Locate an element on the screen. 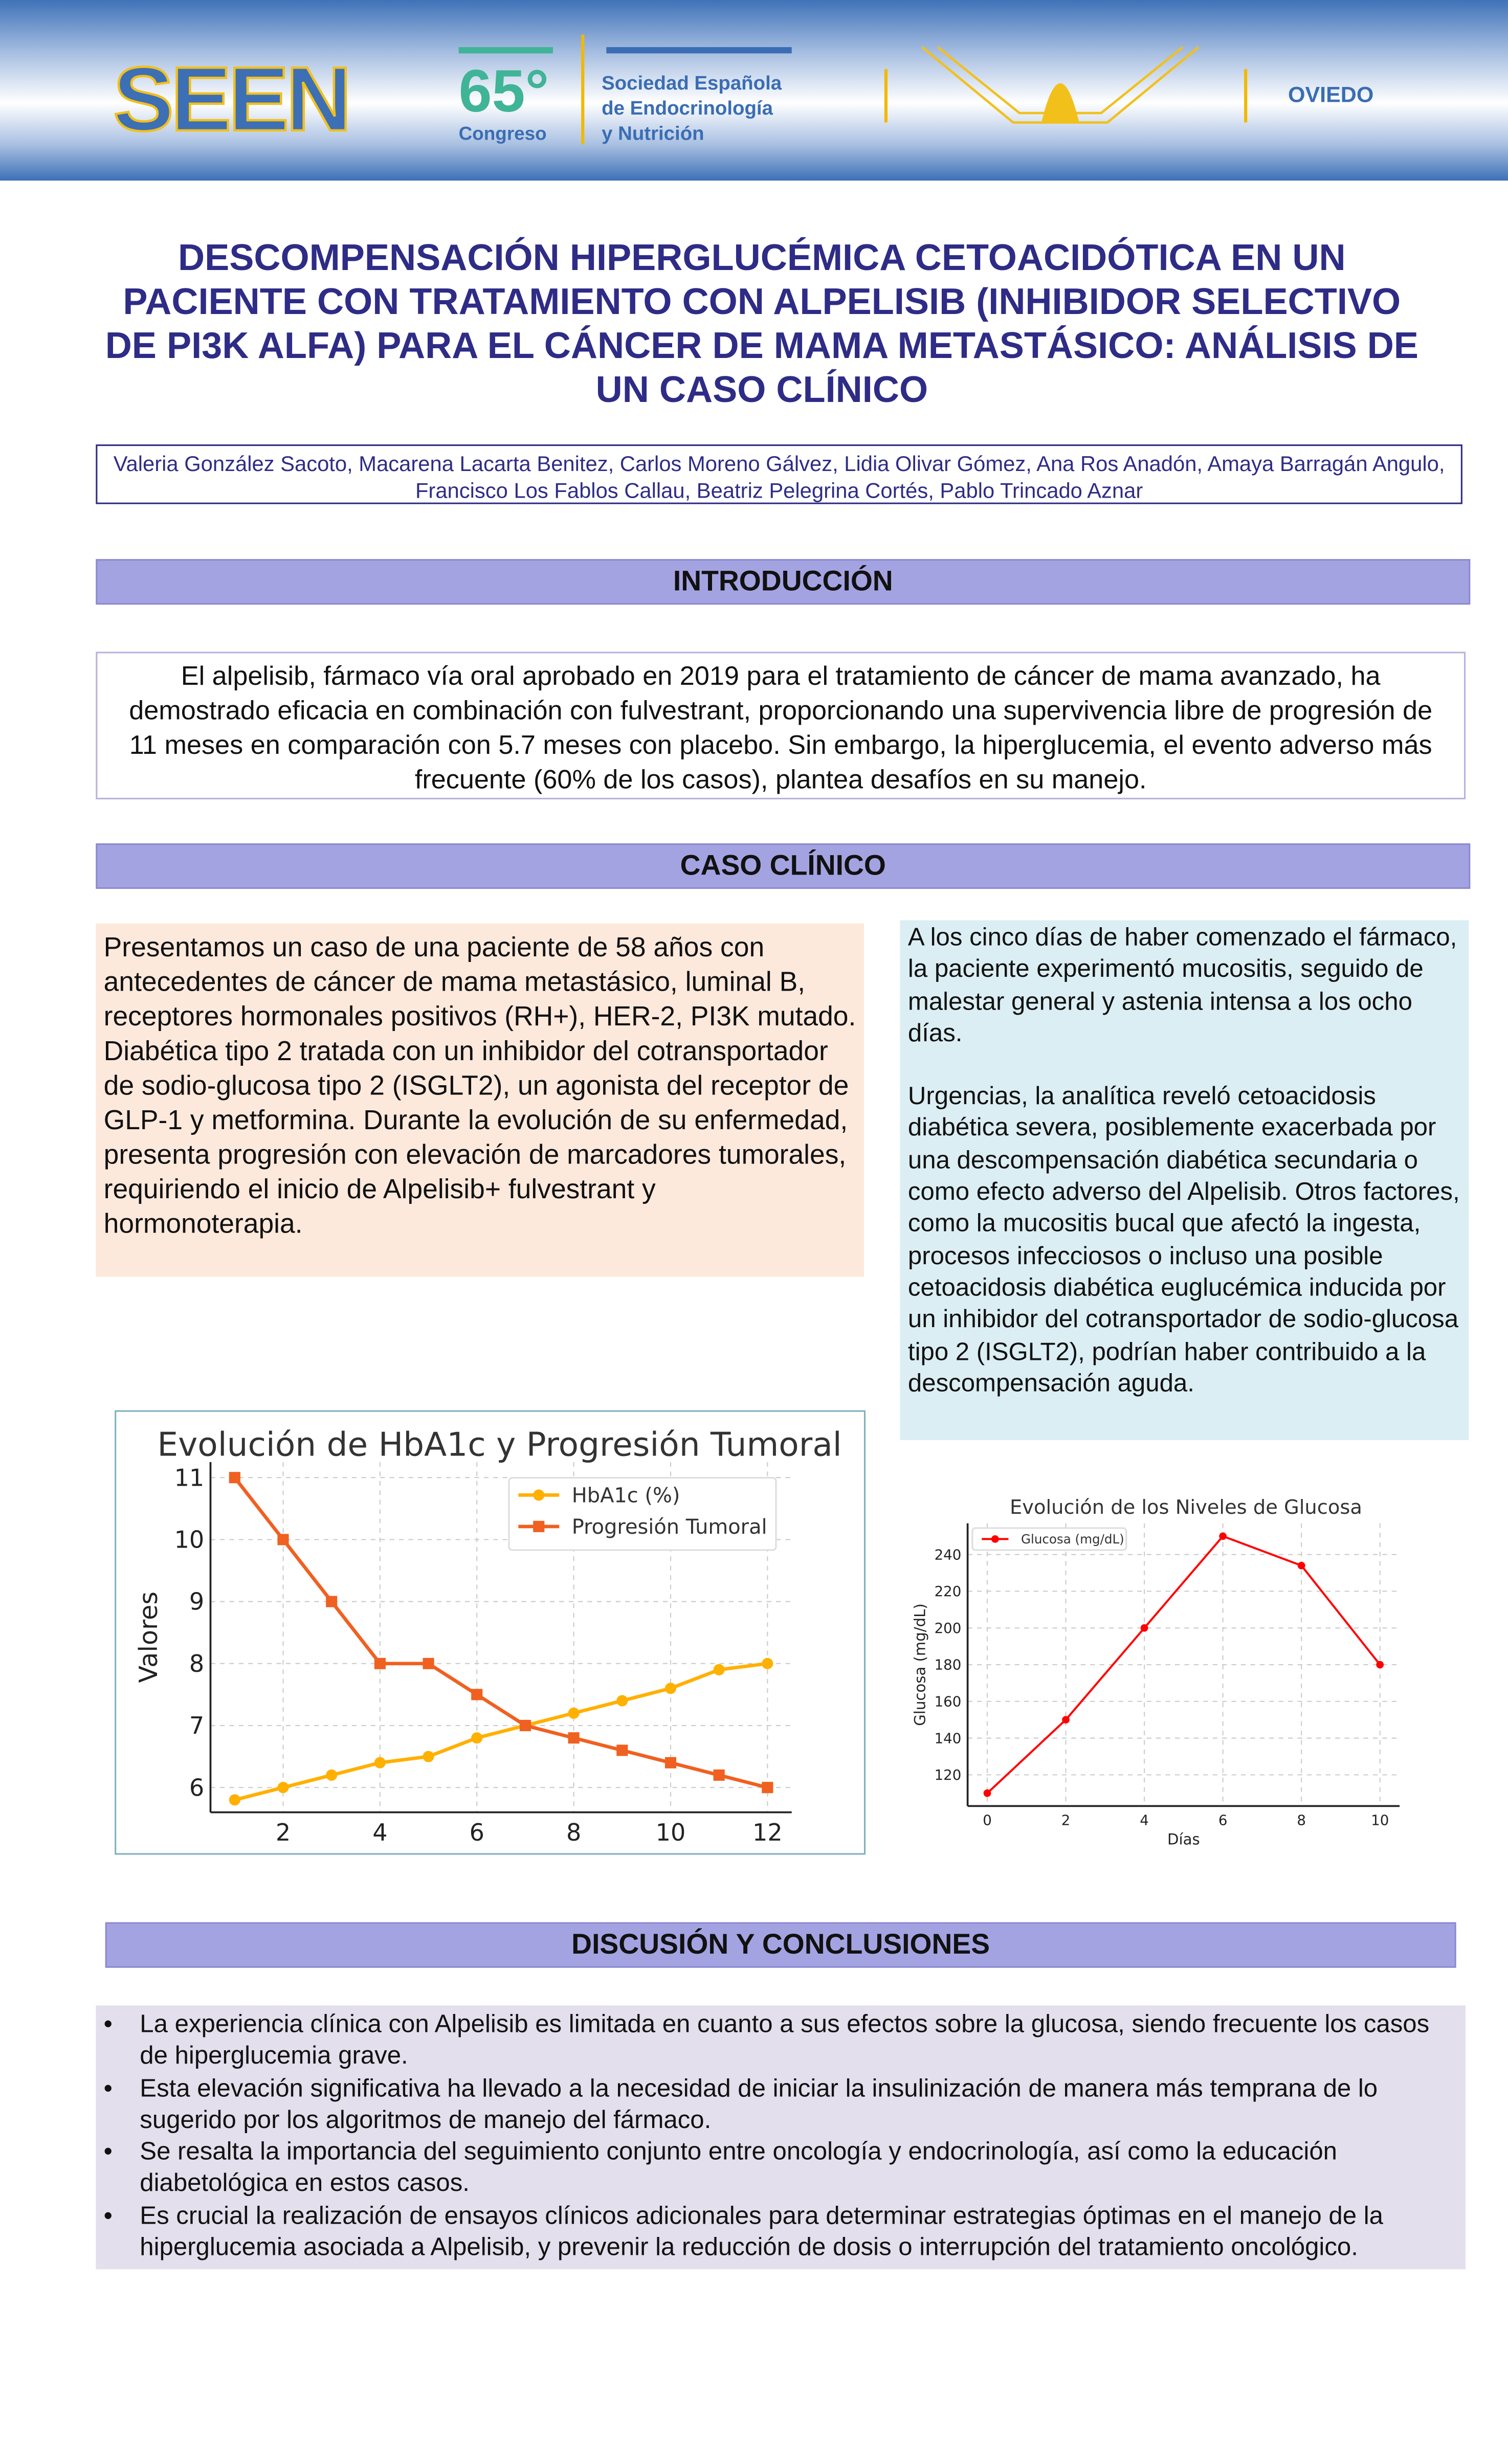 The width and height of the screenshot is (1508, 2464). y-tick-label: 200 is located at coordinates (948, 1628).